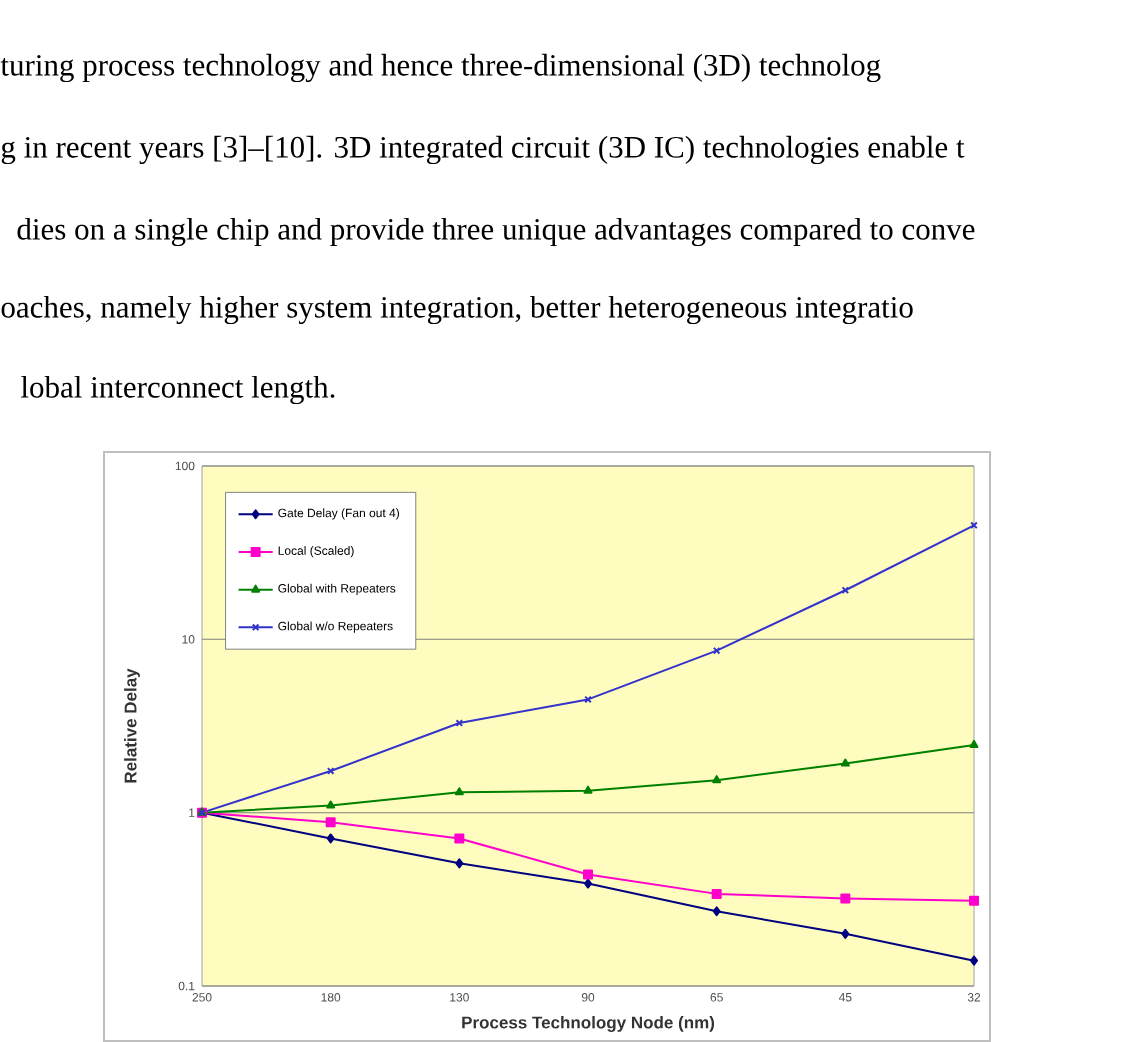 This screenshot has height=1042, width=1122. Describe the element at coordinates (440, 68) in the screenshot. I see `text: turing process technology and hence three-dimensional (3D) technolog` at that location.